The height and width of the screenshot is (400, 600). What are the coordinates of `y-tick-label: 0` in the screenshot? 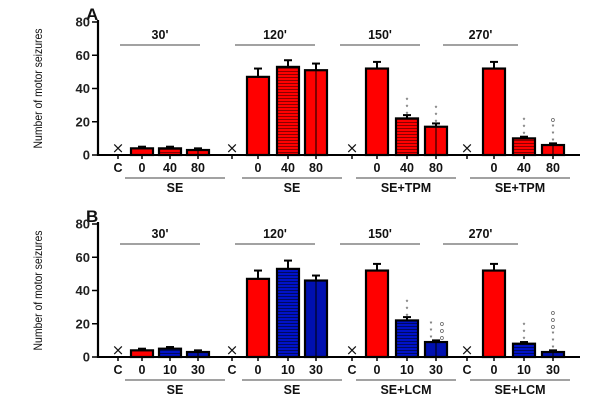 It's located at (86, 357).